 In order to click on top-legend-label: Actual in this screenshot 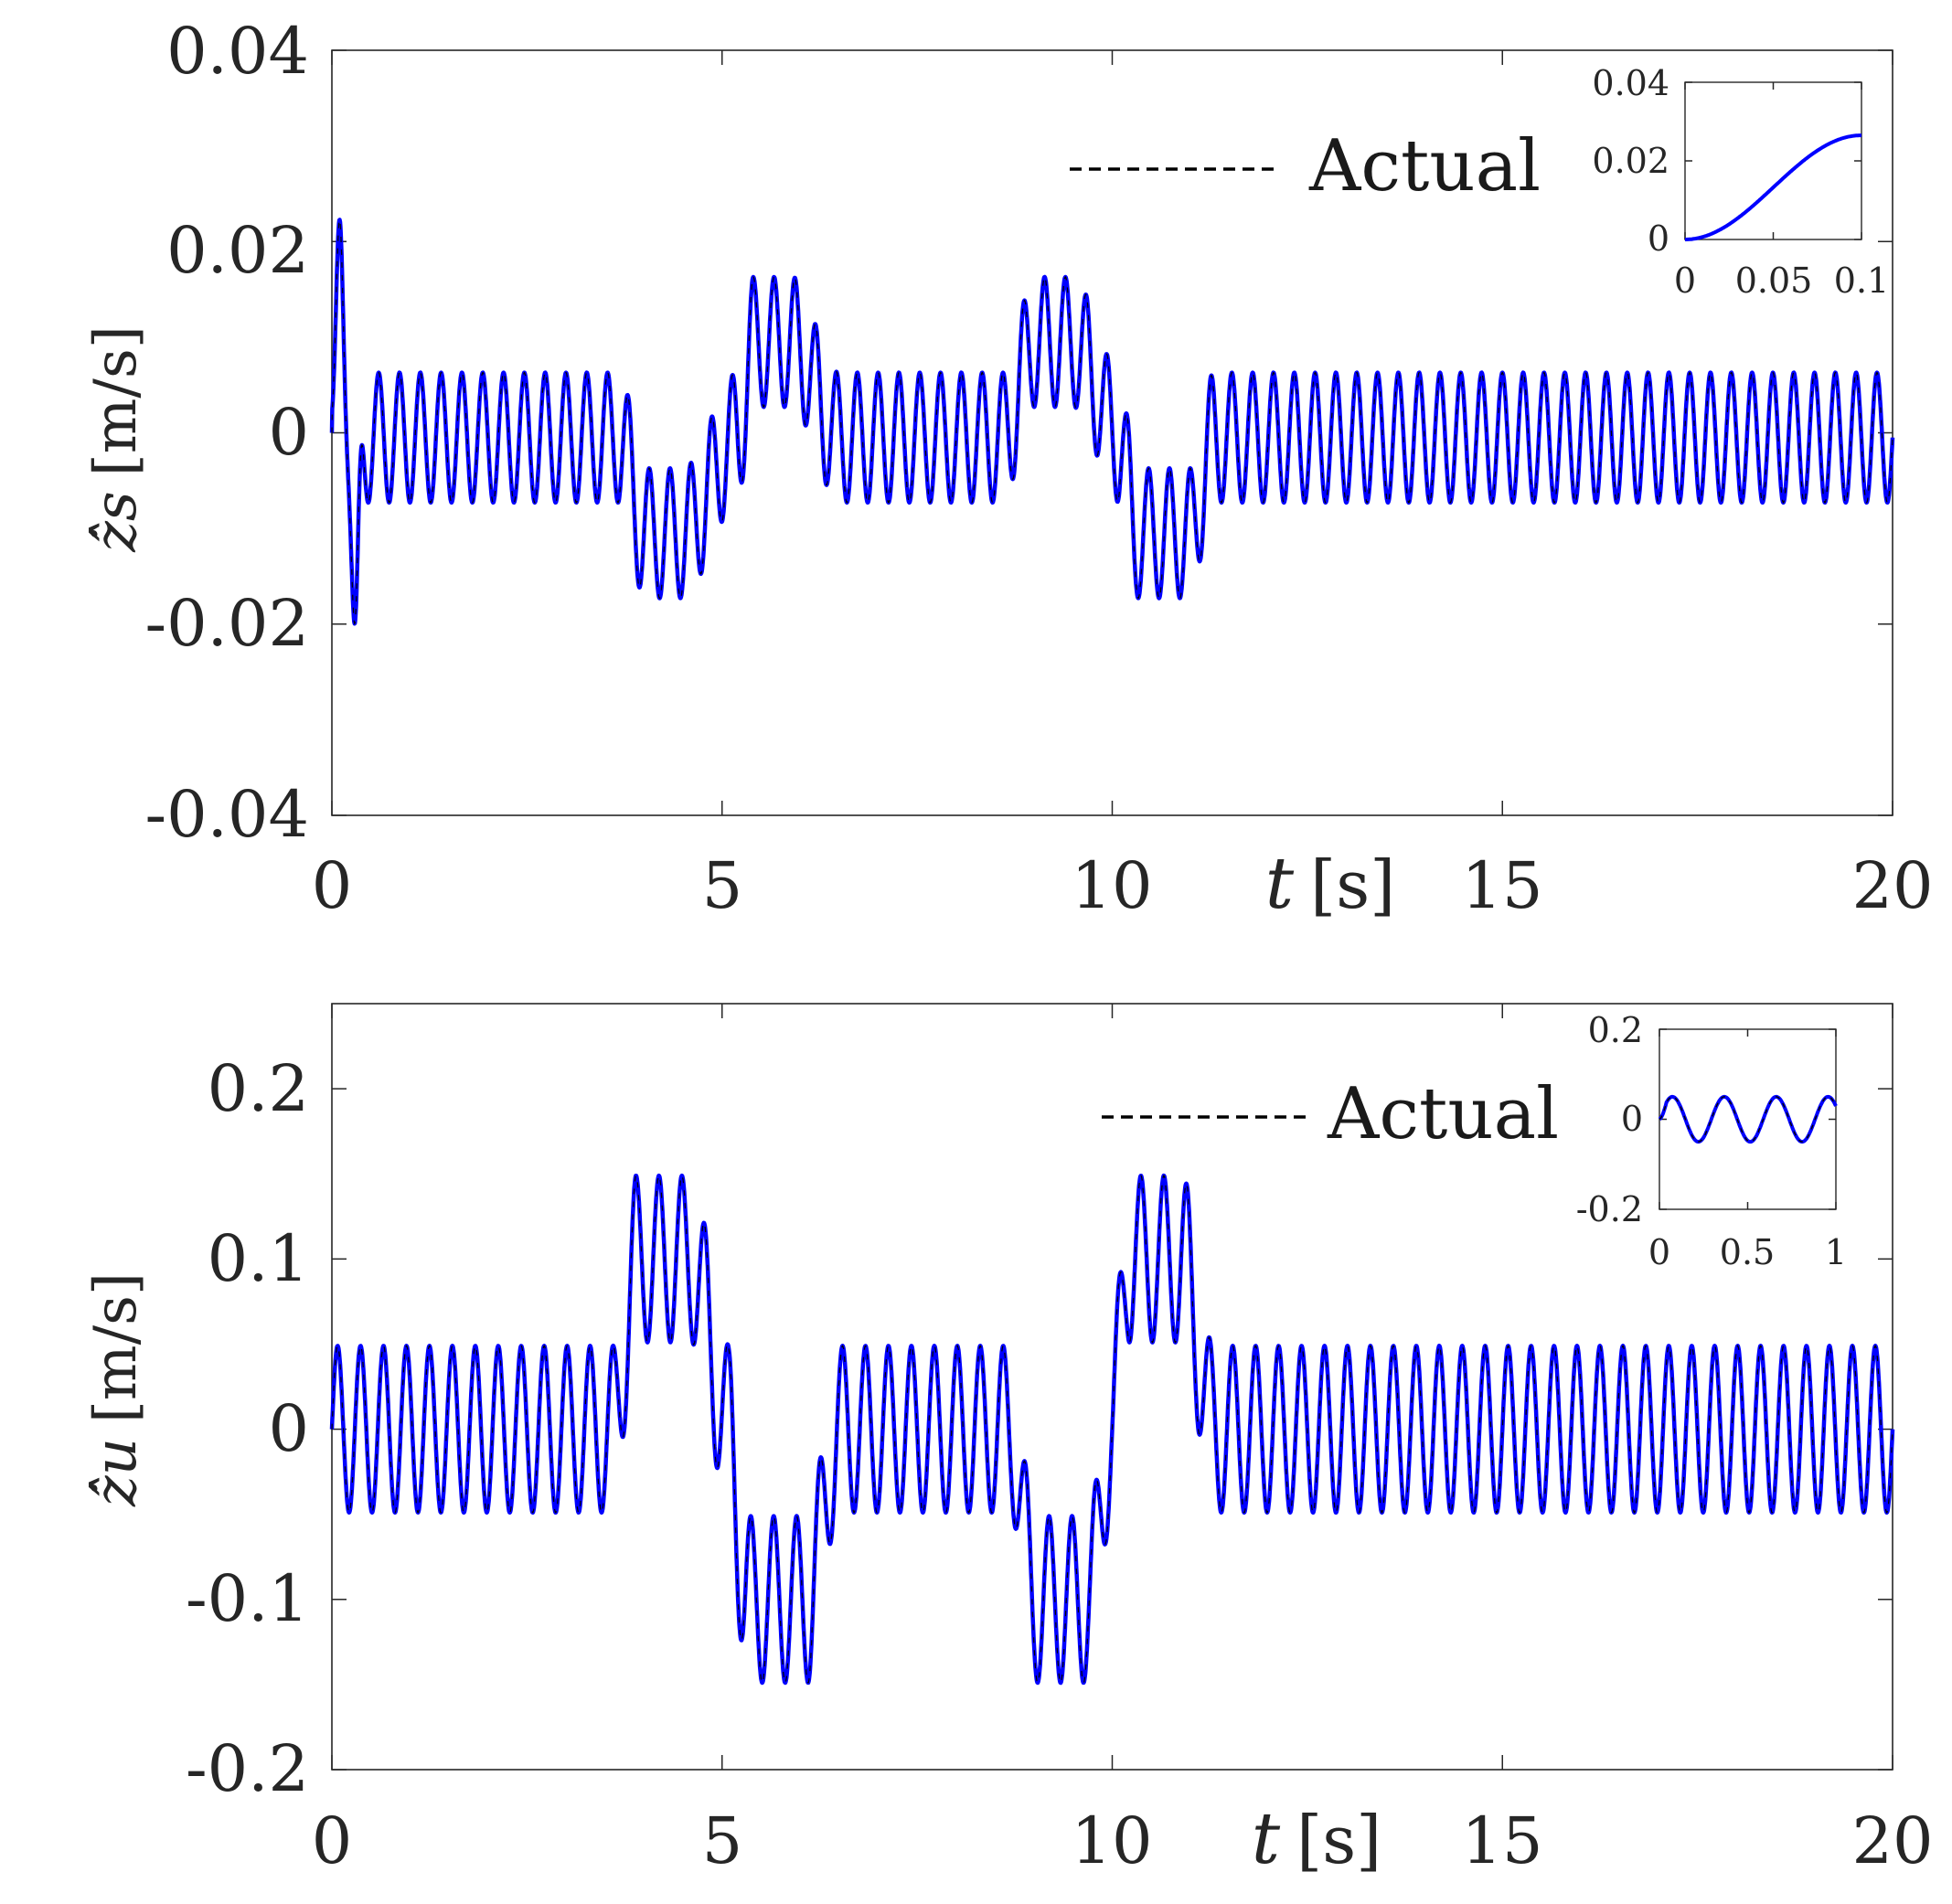, I will do `click(1424, 166)`.